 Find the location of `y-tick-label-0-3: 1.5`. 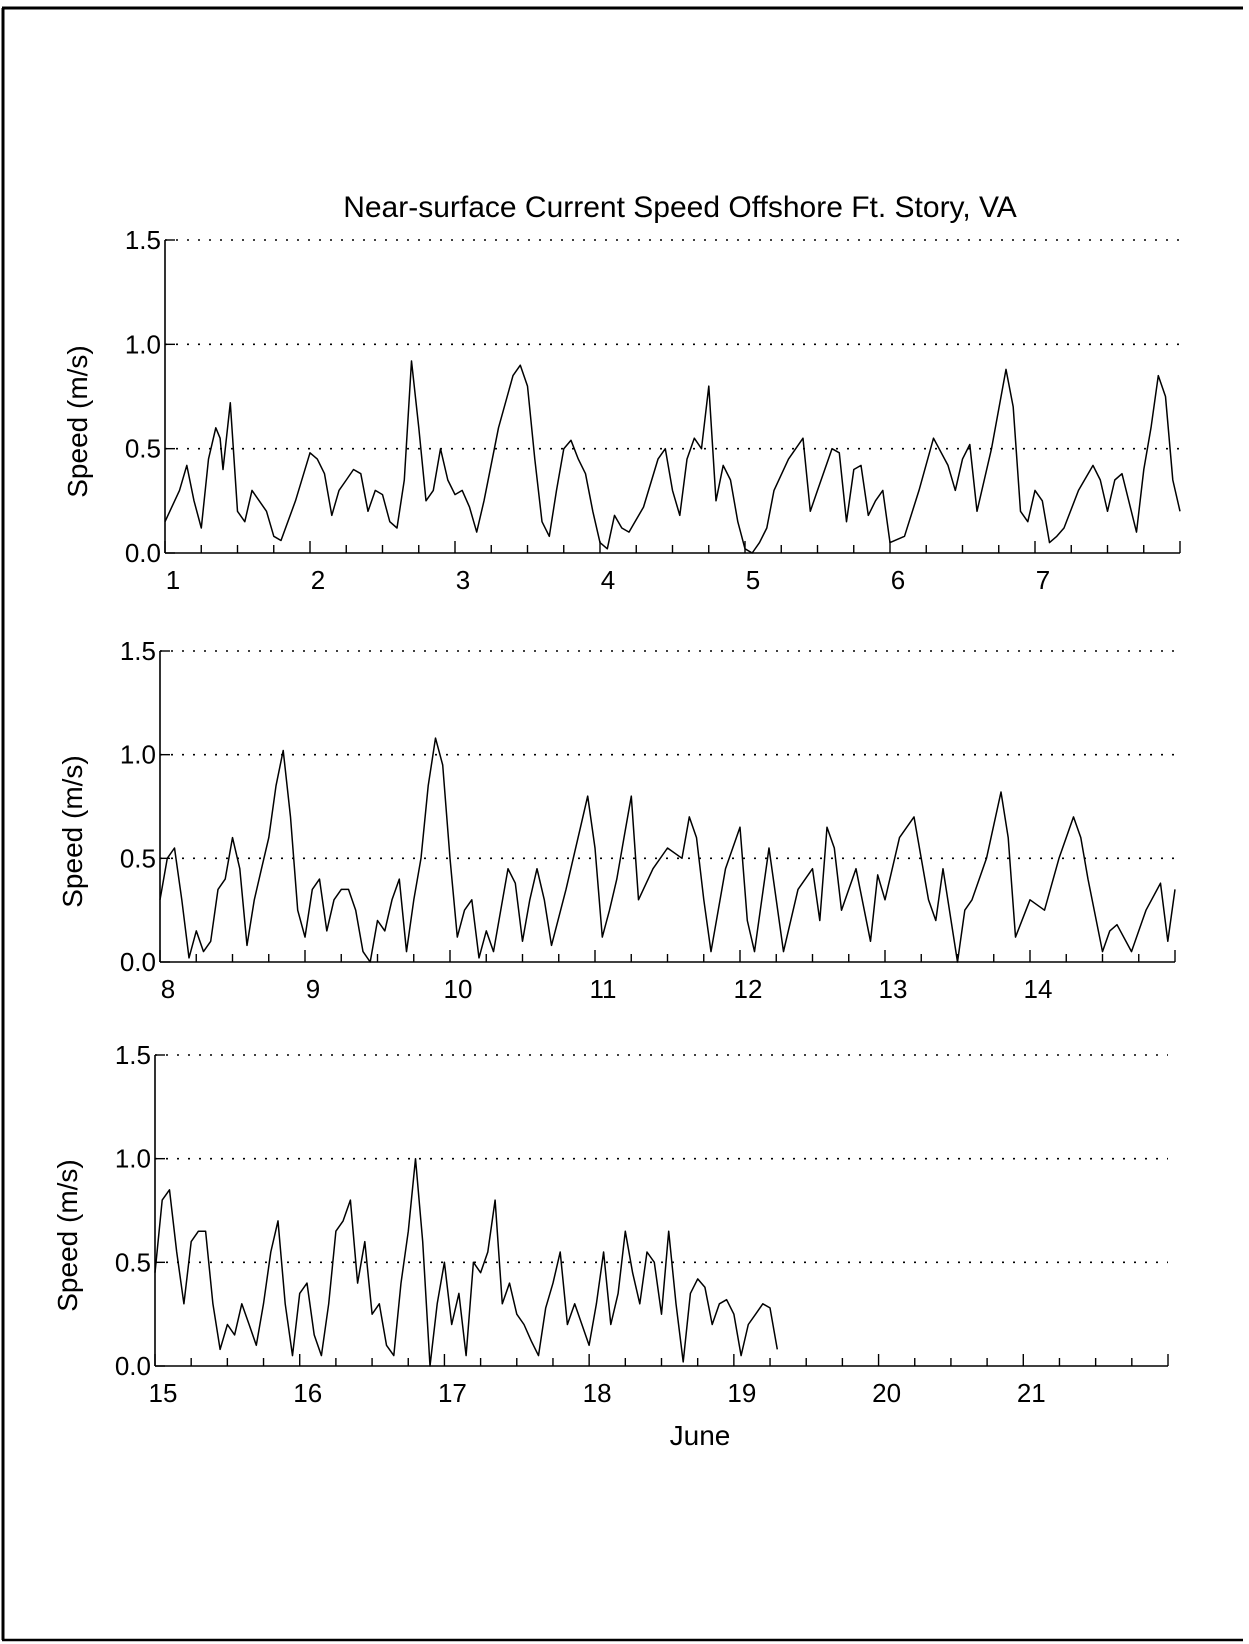

y-tick-label-0-3: 1.5 is located at coordinates (143, 240).